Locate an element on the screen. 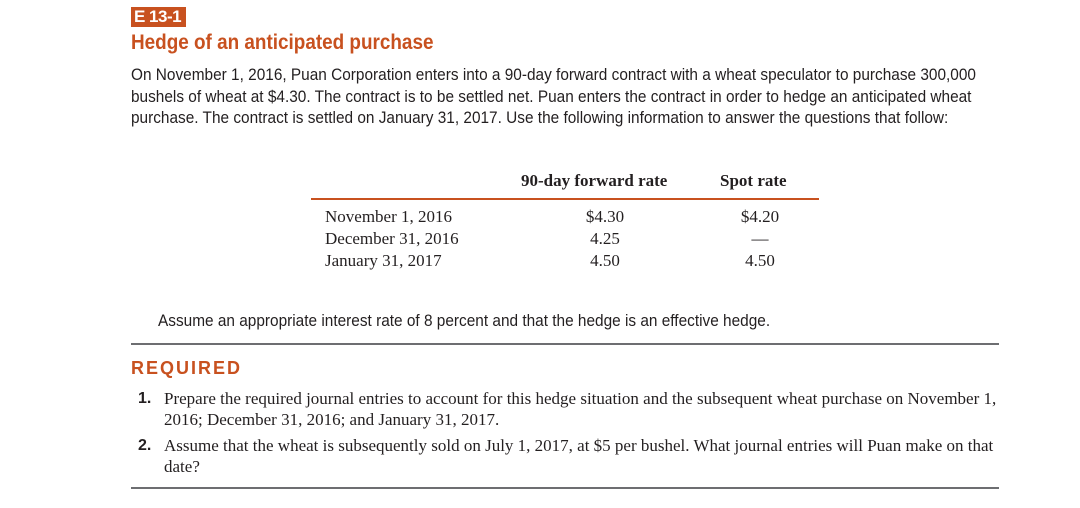  table-row: December 31, 2016 4.25 — is located at coordinates (540, 239).